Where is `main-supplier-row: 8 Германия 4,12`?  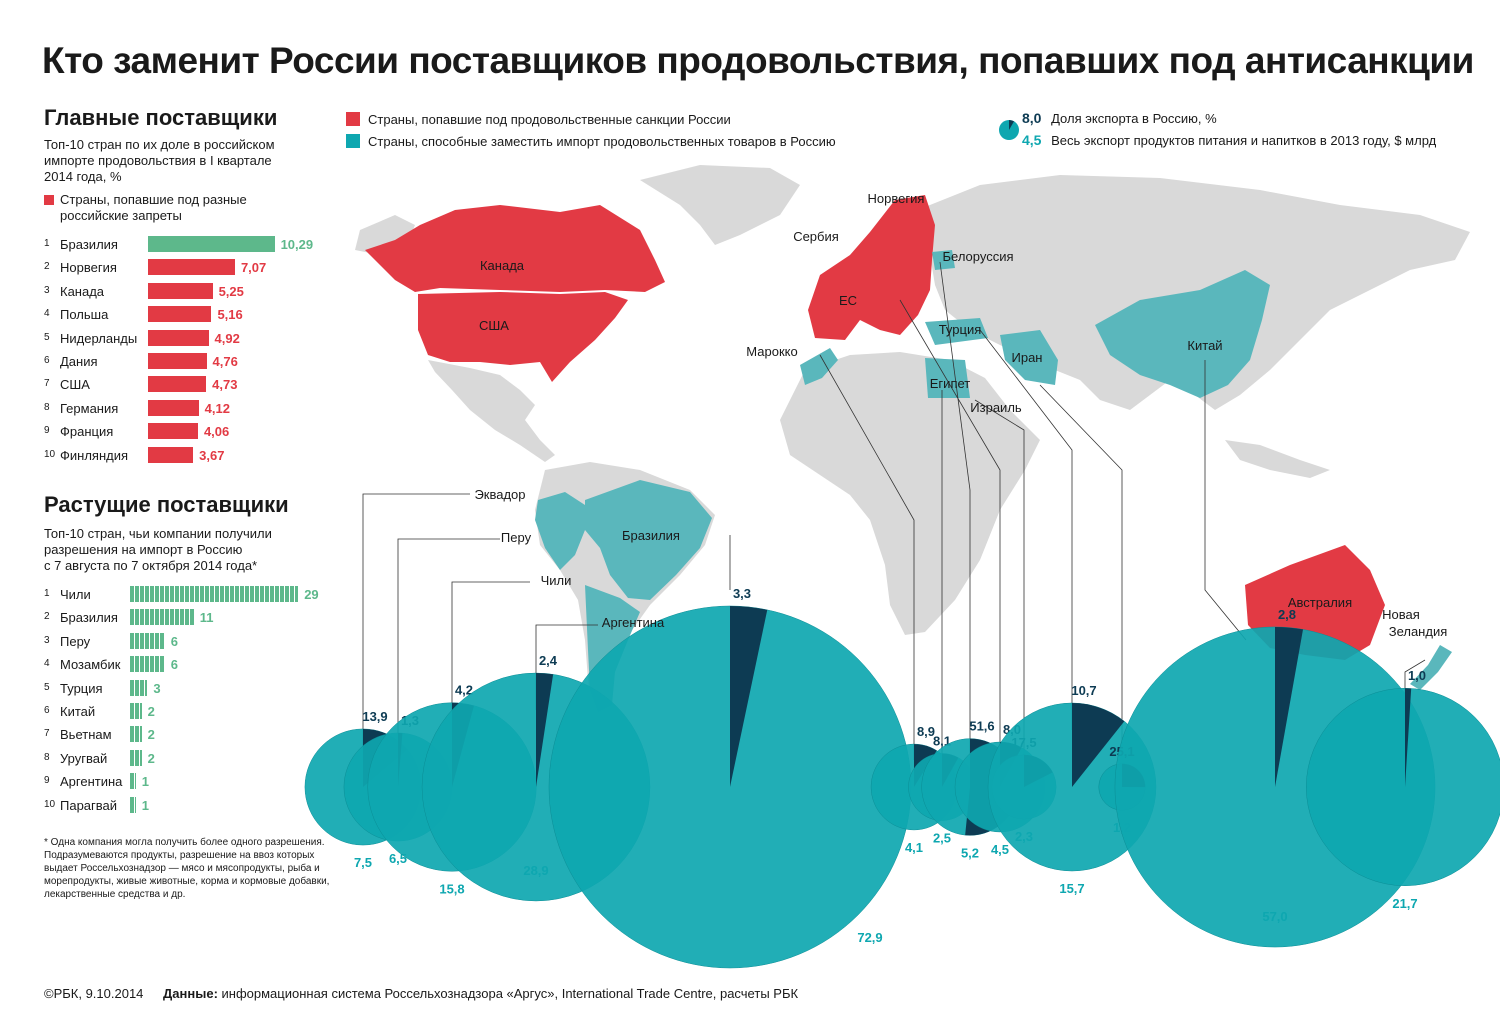
main-supplier-row: 8 Германия 4,12 is located at coordinates (194, 409).